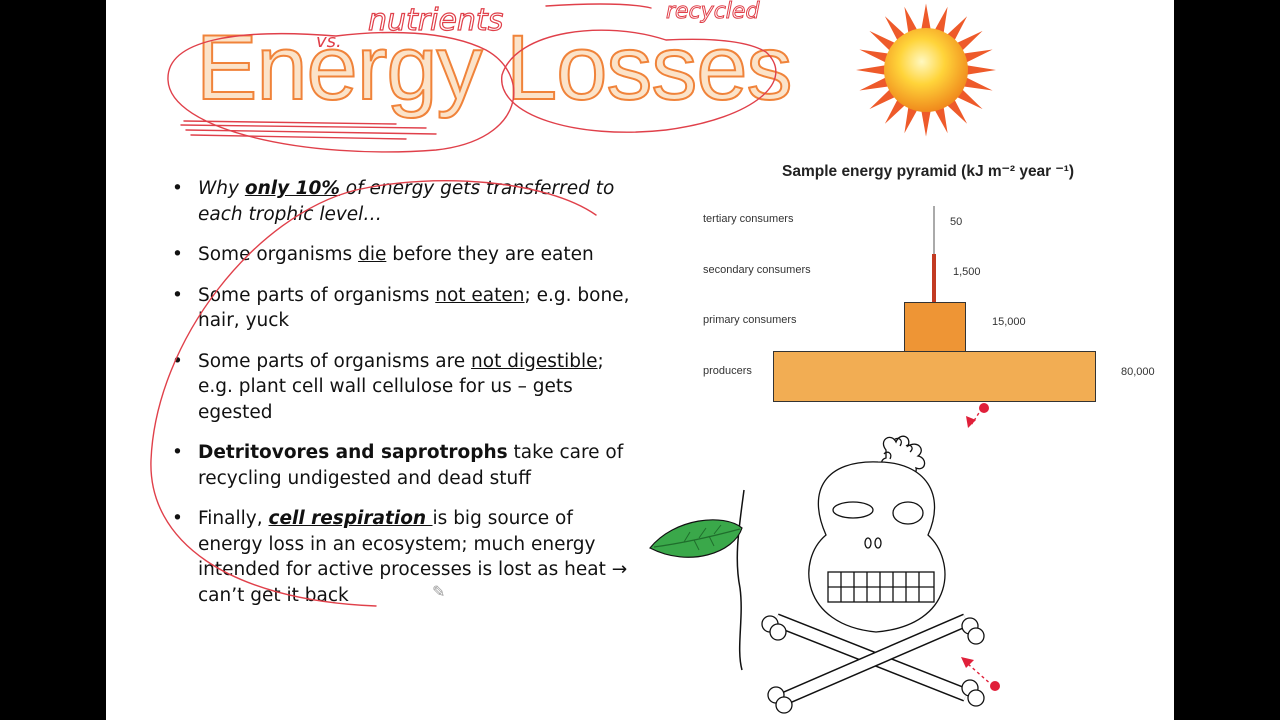 This screenshot has width=1280, height=720. I want to click on bullet-text: Some organisms, so click(278, 254).